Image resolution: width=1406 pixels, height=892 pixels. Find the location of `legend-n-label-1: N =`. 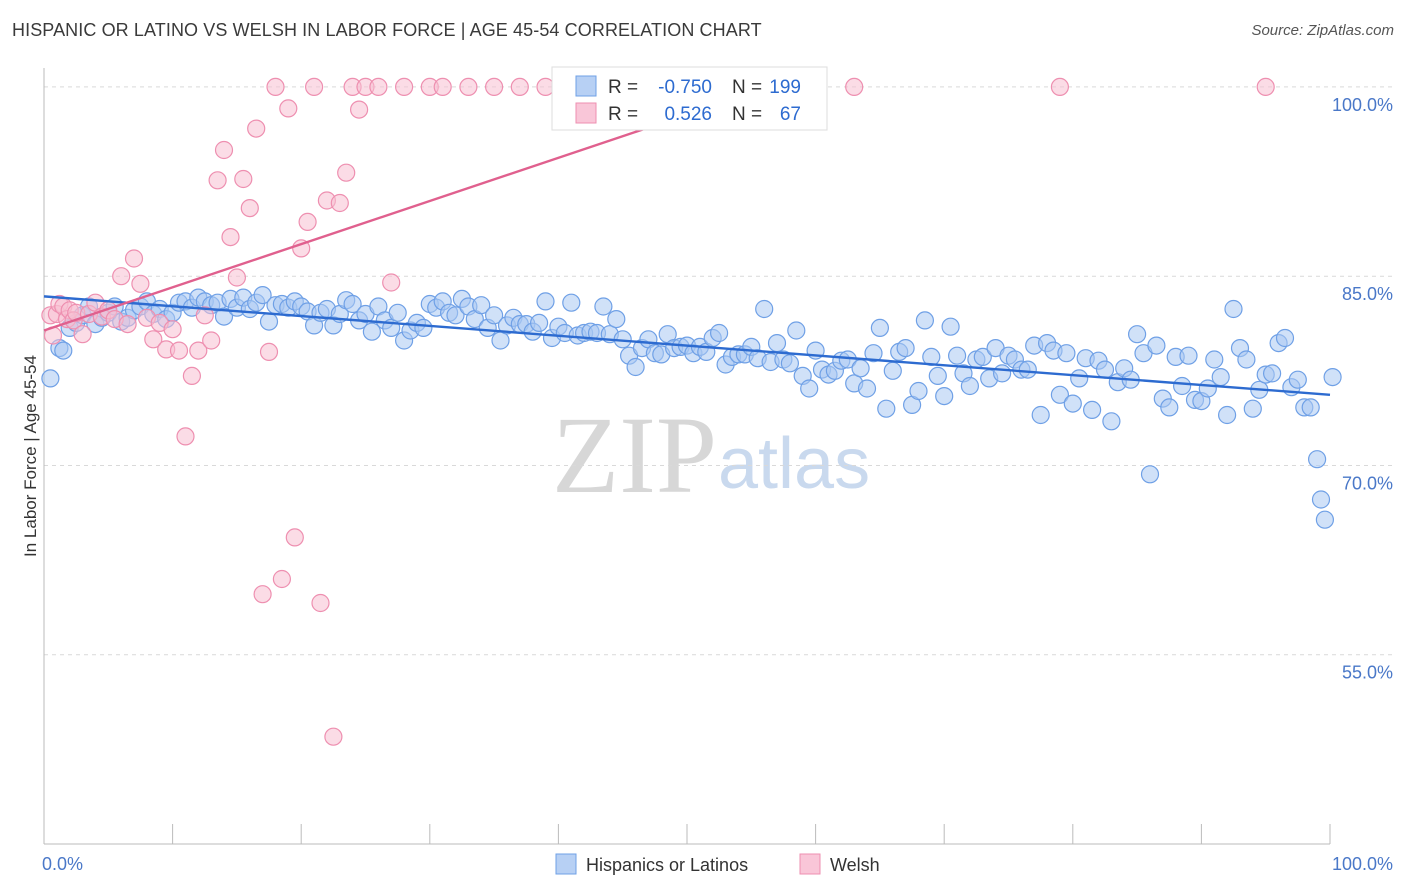

legend-n-label-1: N = is located at coordinates (747, 87).